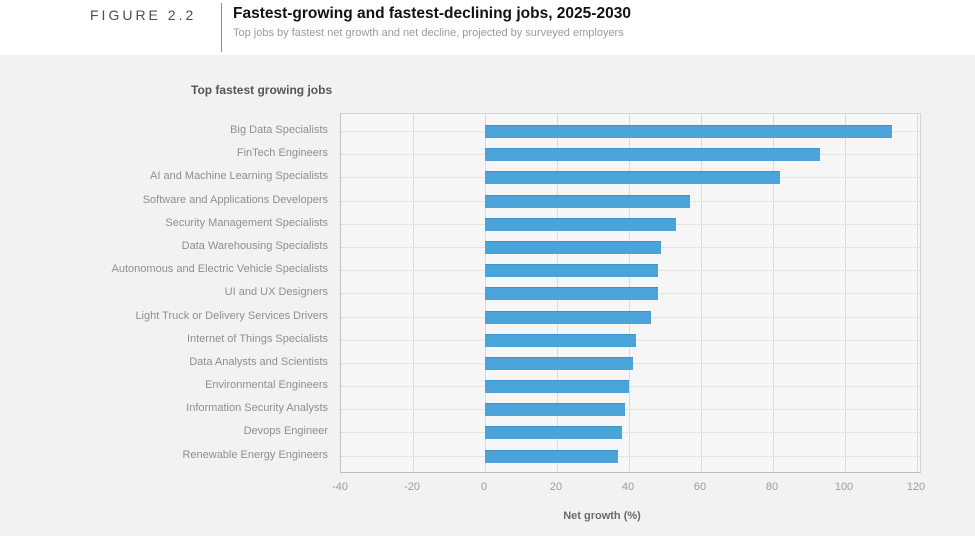  I want to click on job-label: Information Security Analysts, so click(257, 408).